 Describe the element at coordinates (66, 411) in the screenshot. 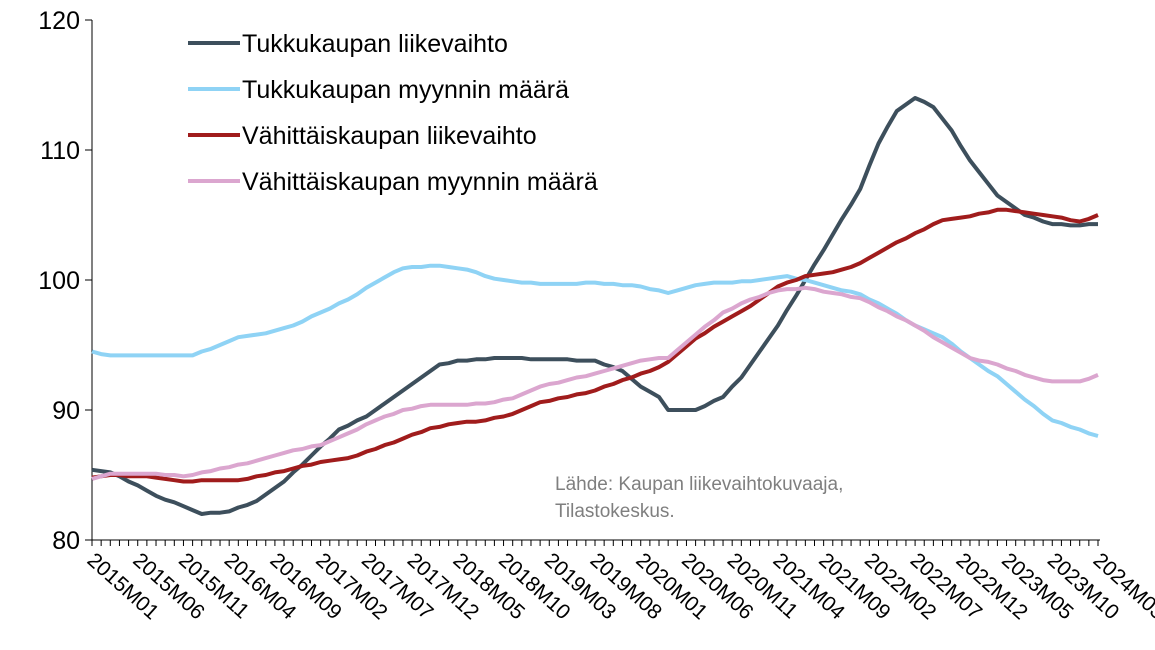

I see `y-tick-label: 90` at that location.